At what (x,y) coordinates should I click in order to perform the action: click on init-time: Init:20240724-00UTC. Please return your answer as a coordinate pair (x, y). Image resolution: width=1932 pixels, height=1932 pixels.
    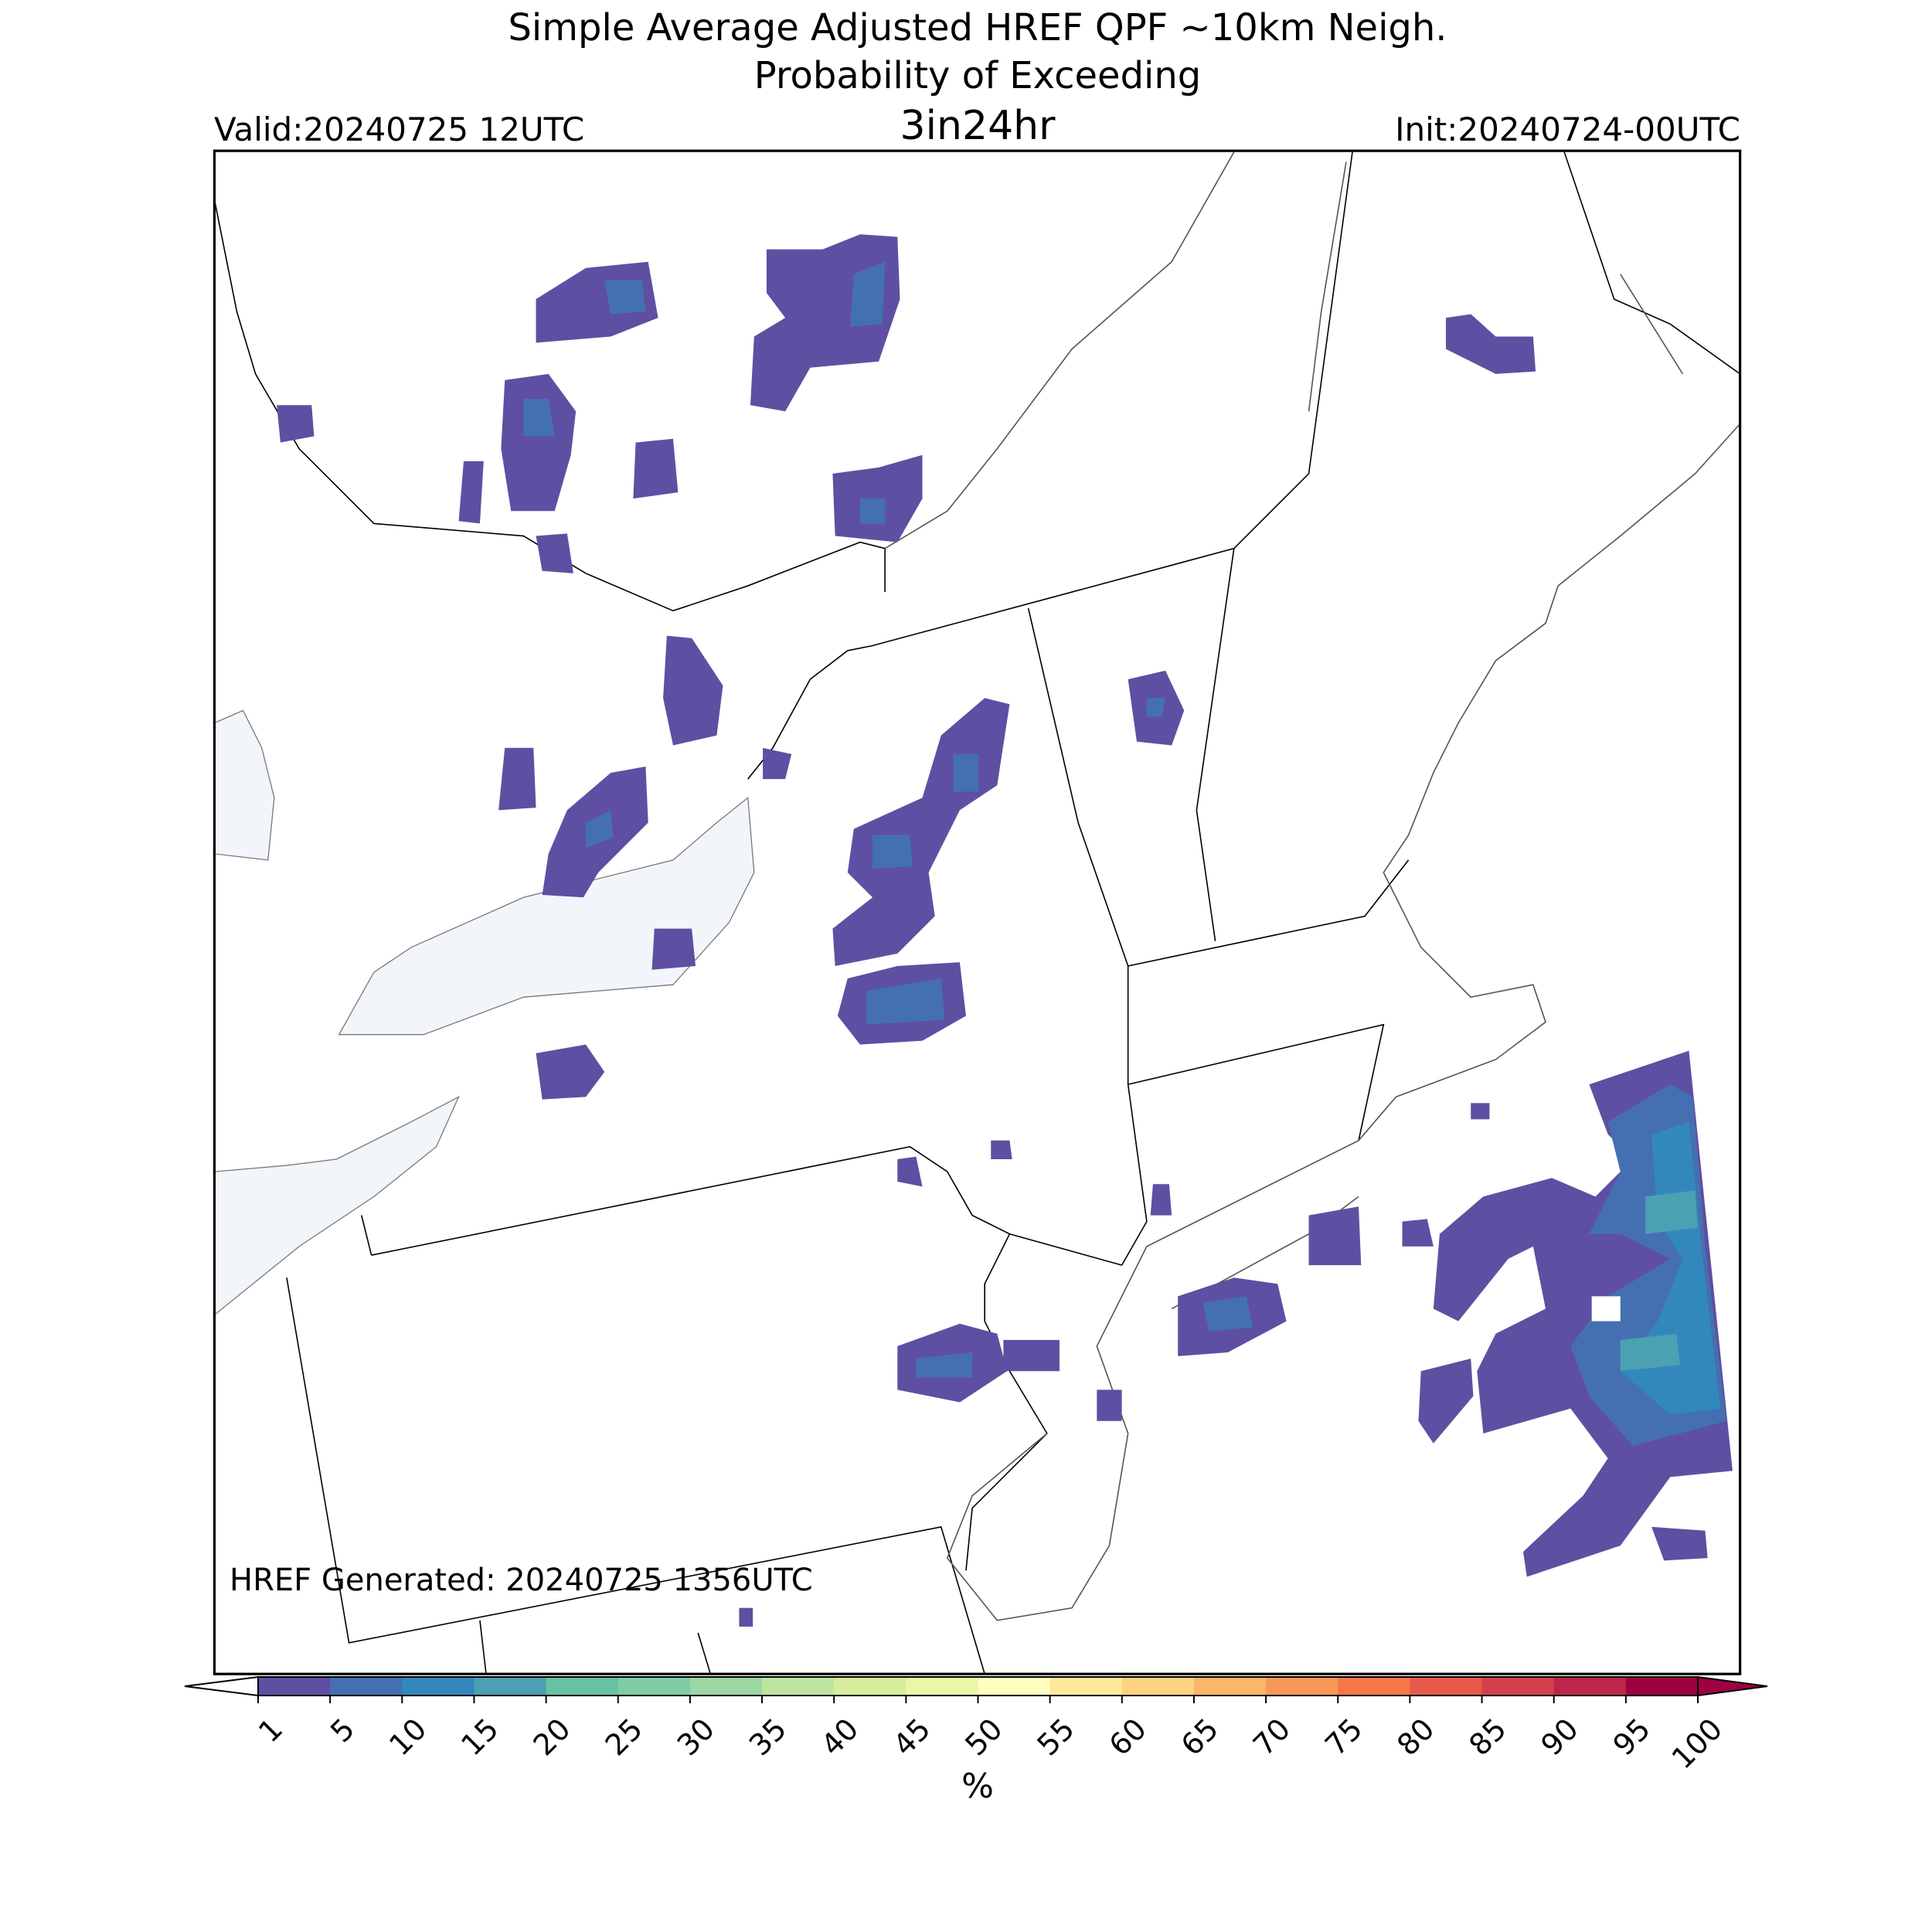
    Looking at the image, I should click on (1568, 129).